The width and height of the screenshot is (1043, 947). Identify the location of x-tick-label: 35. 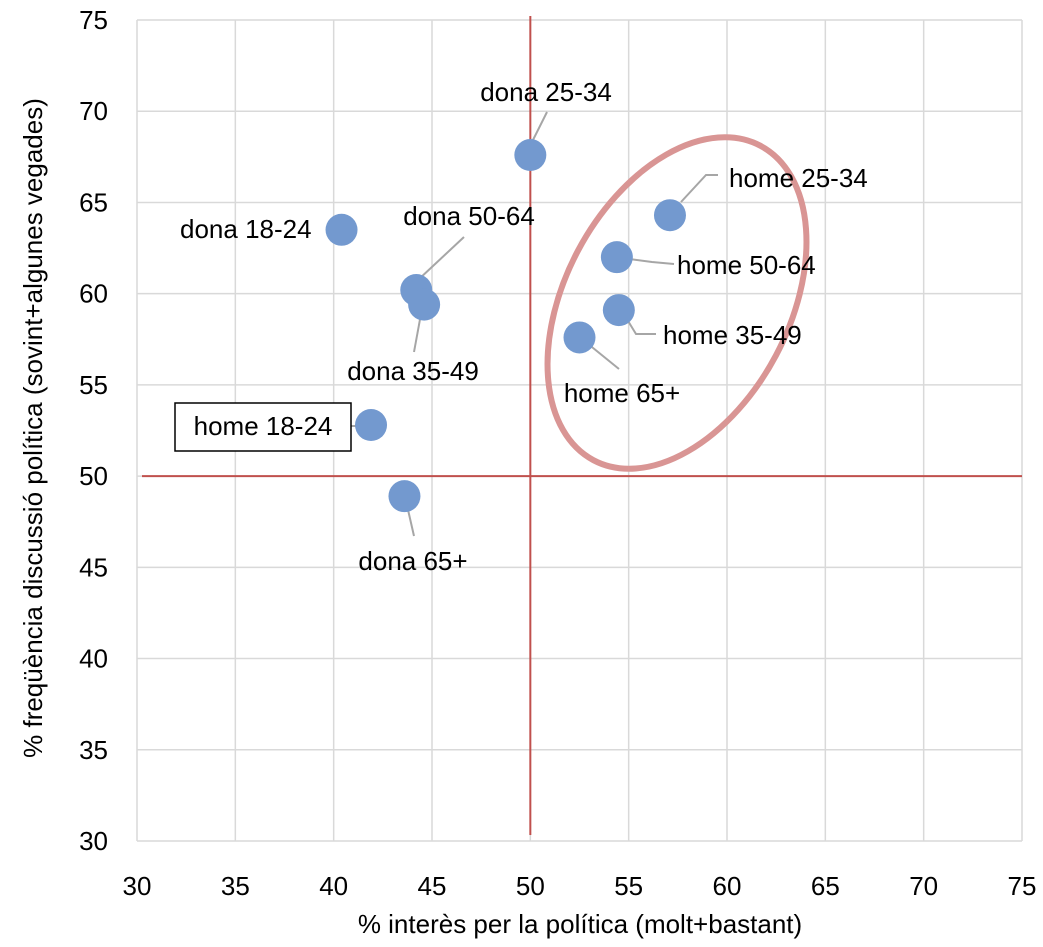
(235, 886).